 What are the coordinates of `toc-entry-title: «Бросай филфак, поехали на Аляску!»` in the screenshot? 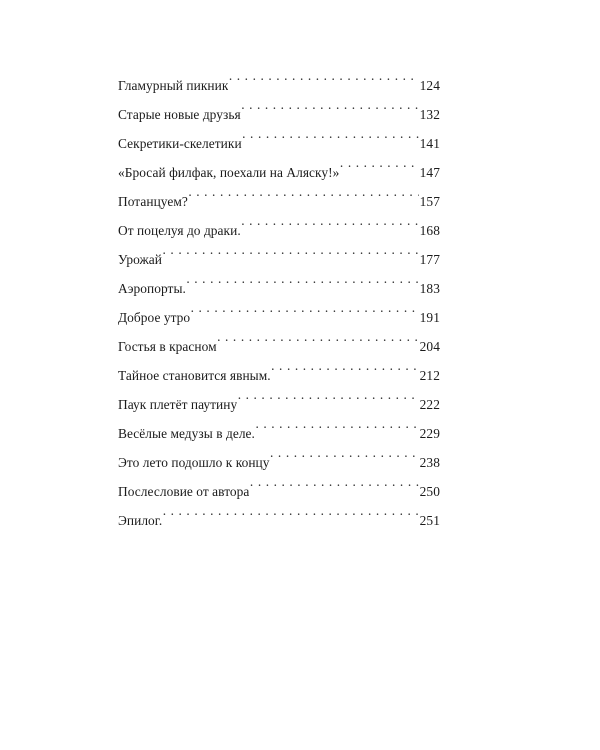 It's located at (229, 172).